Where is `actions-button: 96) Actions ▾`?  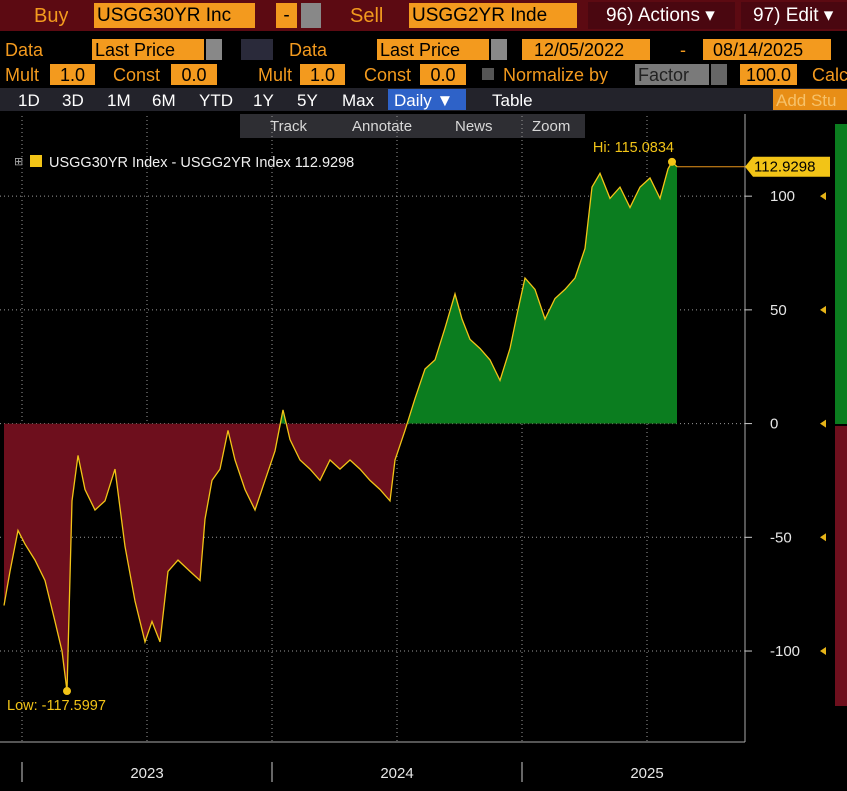
actions-button: 96) Actions ▾ is located at coordinates (661, 15).